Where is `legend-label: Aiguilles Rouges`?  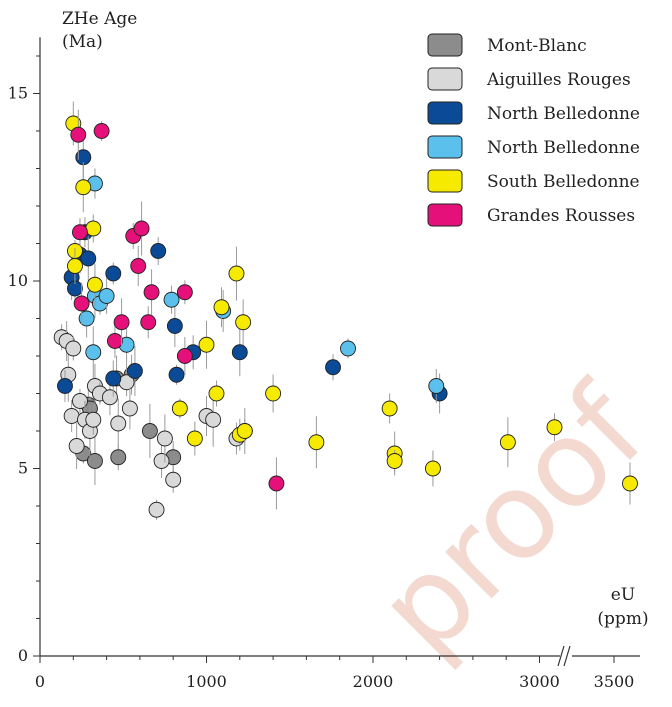
legend-label: Aiguilles Rouges is located at coordinates (558, 80).